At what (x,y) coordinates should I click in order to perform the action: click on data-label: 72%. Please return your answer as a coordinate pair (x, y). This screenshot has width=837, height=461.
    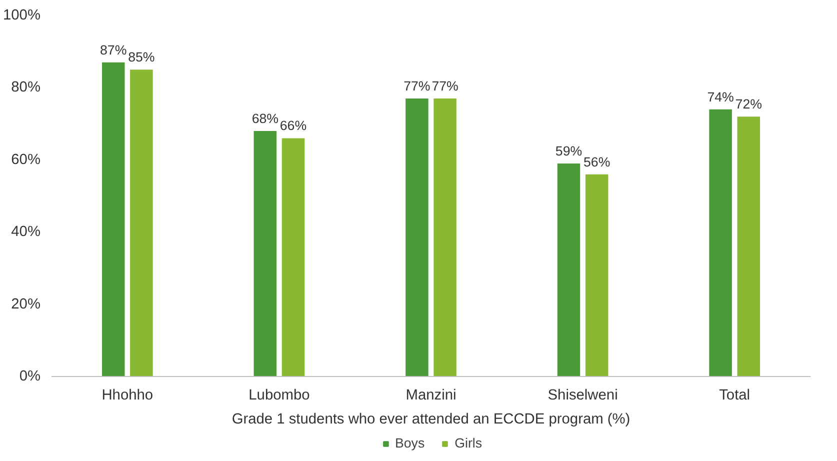
    Looking at the image, I should click on (748, 104).